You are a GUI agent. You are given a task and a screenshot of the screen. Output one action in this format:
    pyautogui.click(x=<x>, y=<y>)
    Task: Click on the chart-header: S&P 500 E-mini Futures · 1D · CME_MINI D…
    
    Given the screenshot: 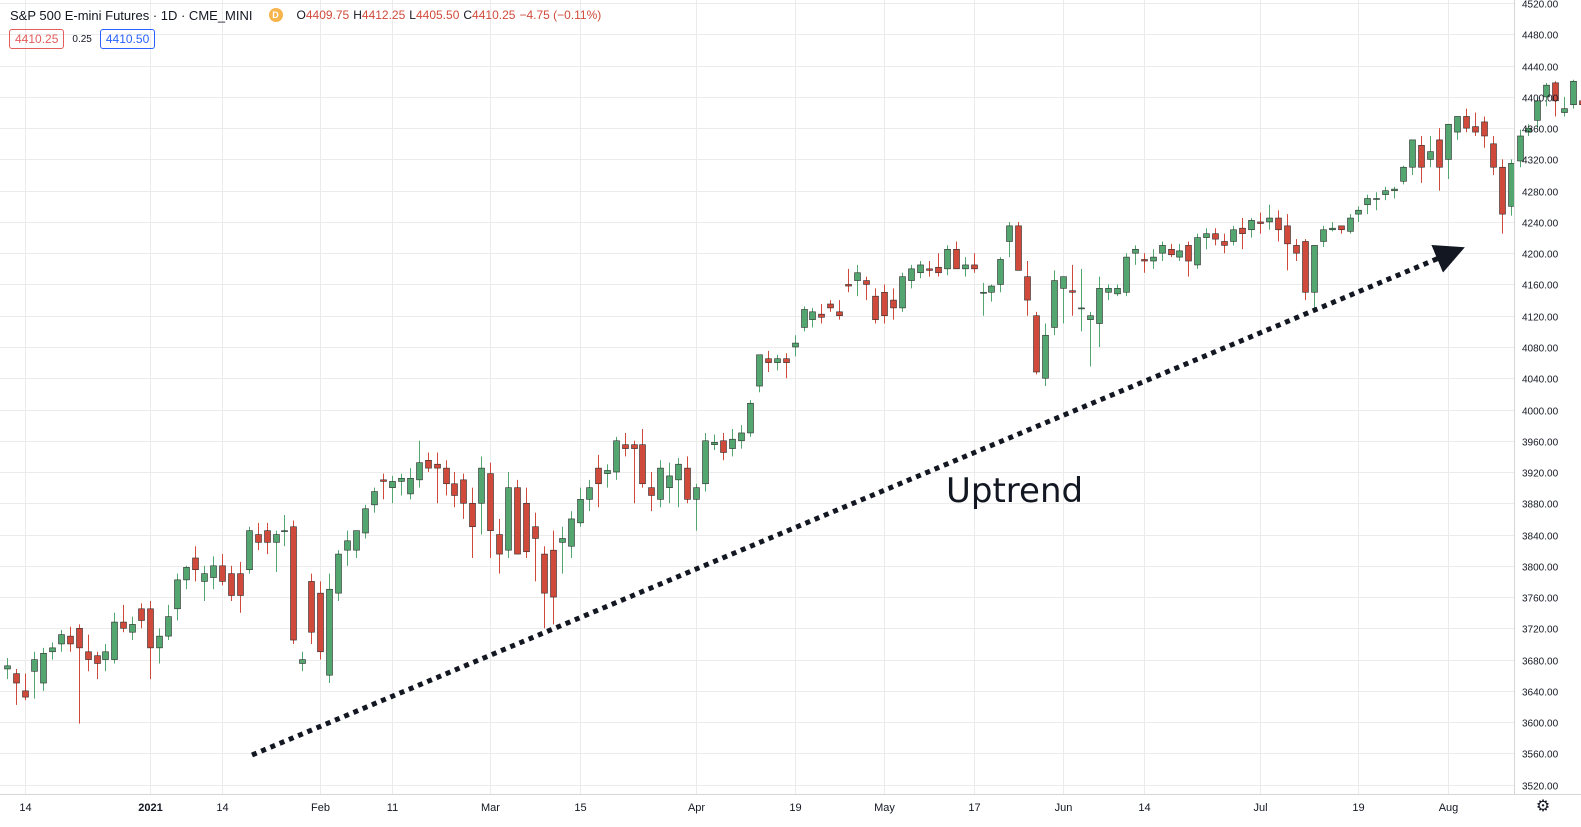 What is the action you would take?
    pyautogui.click(x=305, y=15)
    